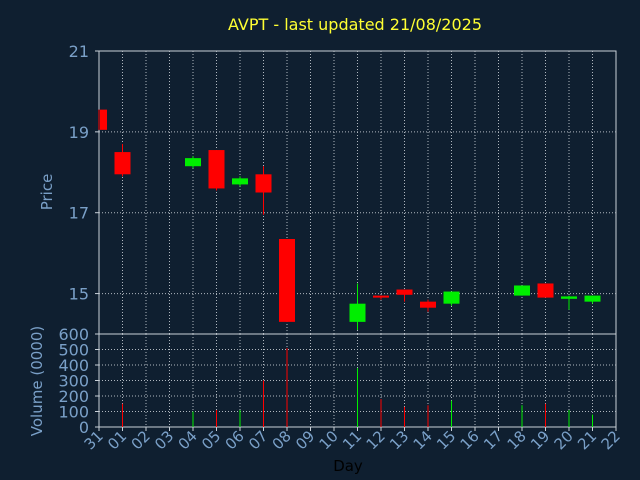  What do you see at coordinates (79, 132) in the screenshot?
I see `price-tick-label: 19` at bounding box center [79, 132].